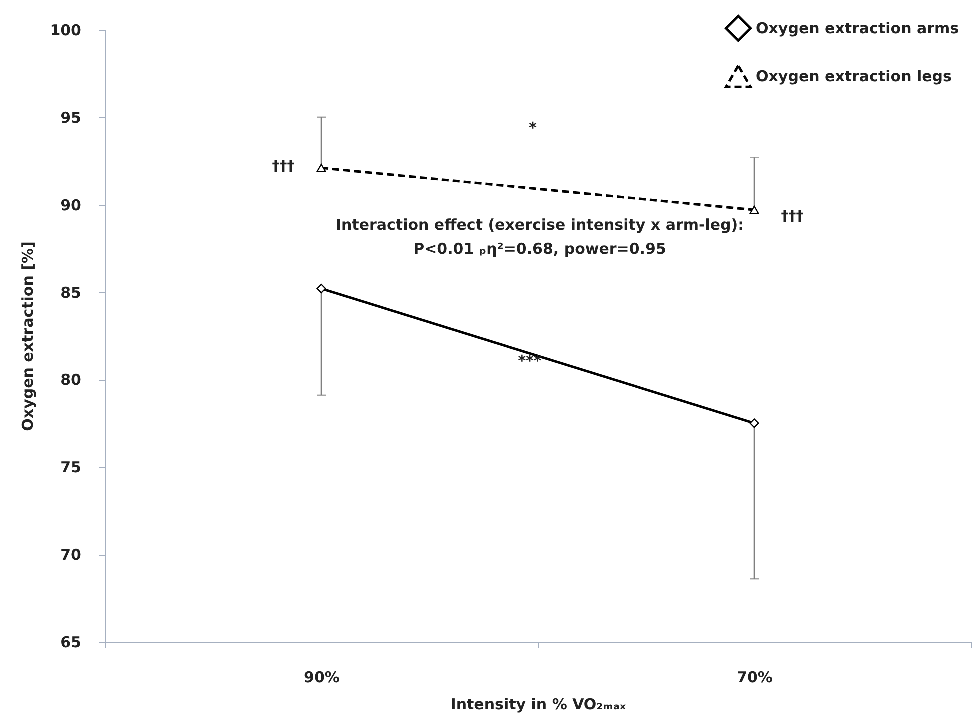 The height and width of the screenshot is (726, 975). Describe the element at coordinates (858, 29) in the screenshot. I see `legend-label: Oxygen extraction arms` at that location.